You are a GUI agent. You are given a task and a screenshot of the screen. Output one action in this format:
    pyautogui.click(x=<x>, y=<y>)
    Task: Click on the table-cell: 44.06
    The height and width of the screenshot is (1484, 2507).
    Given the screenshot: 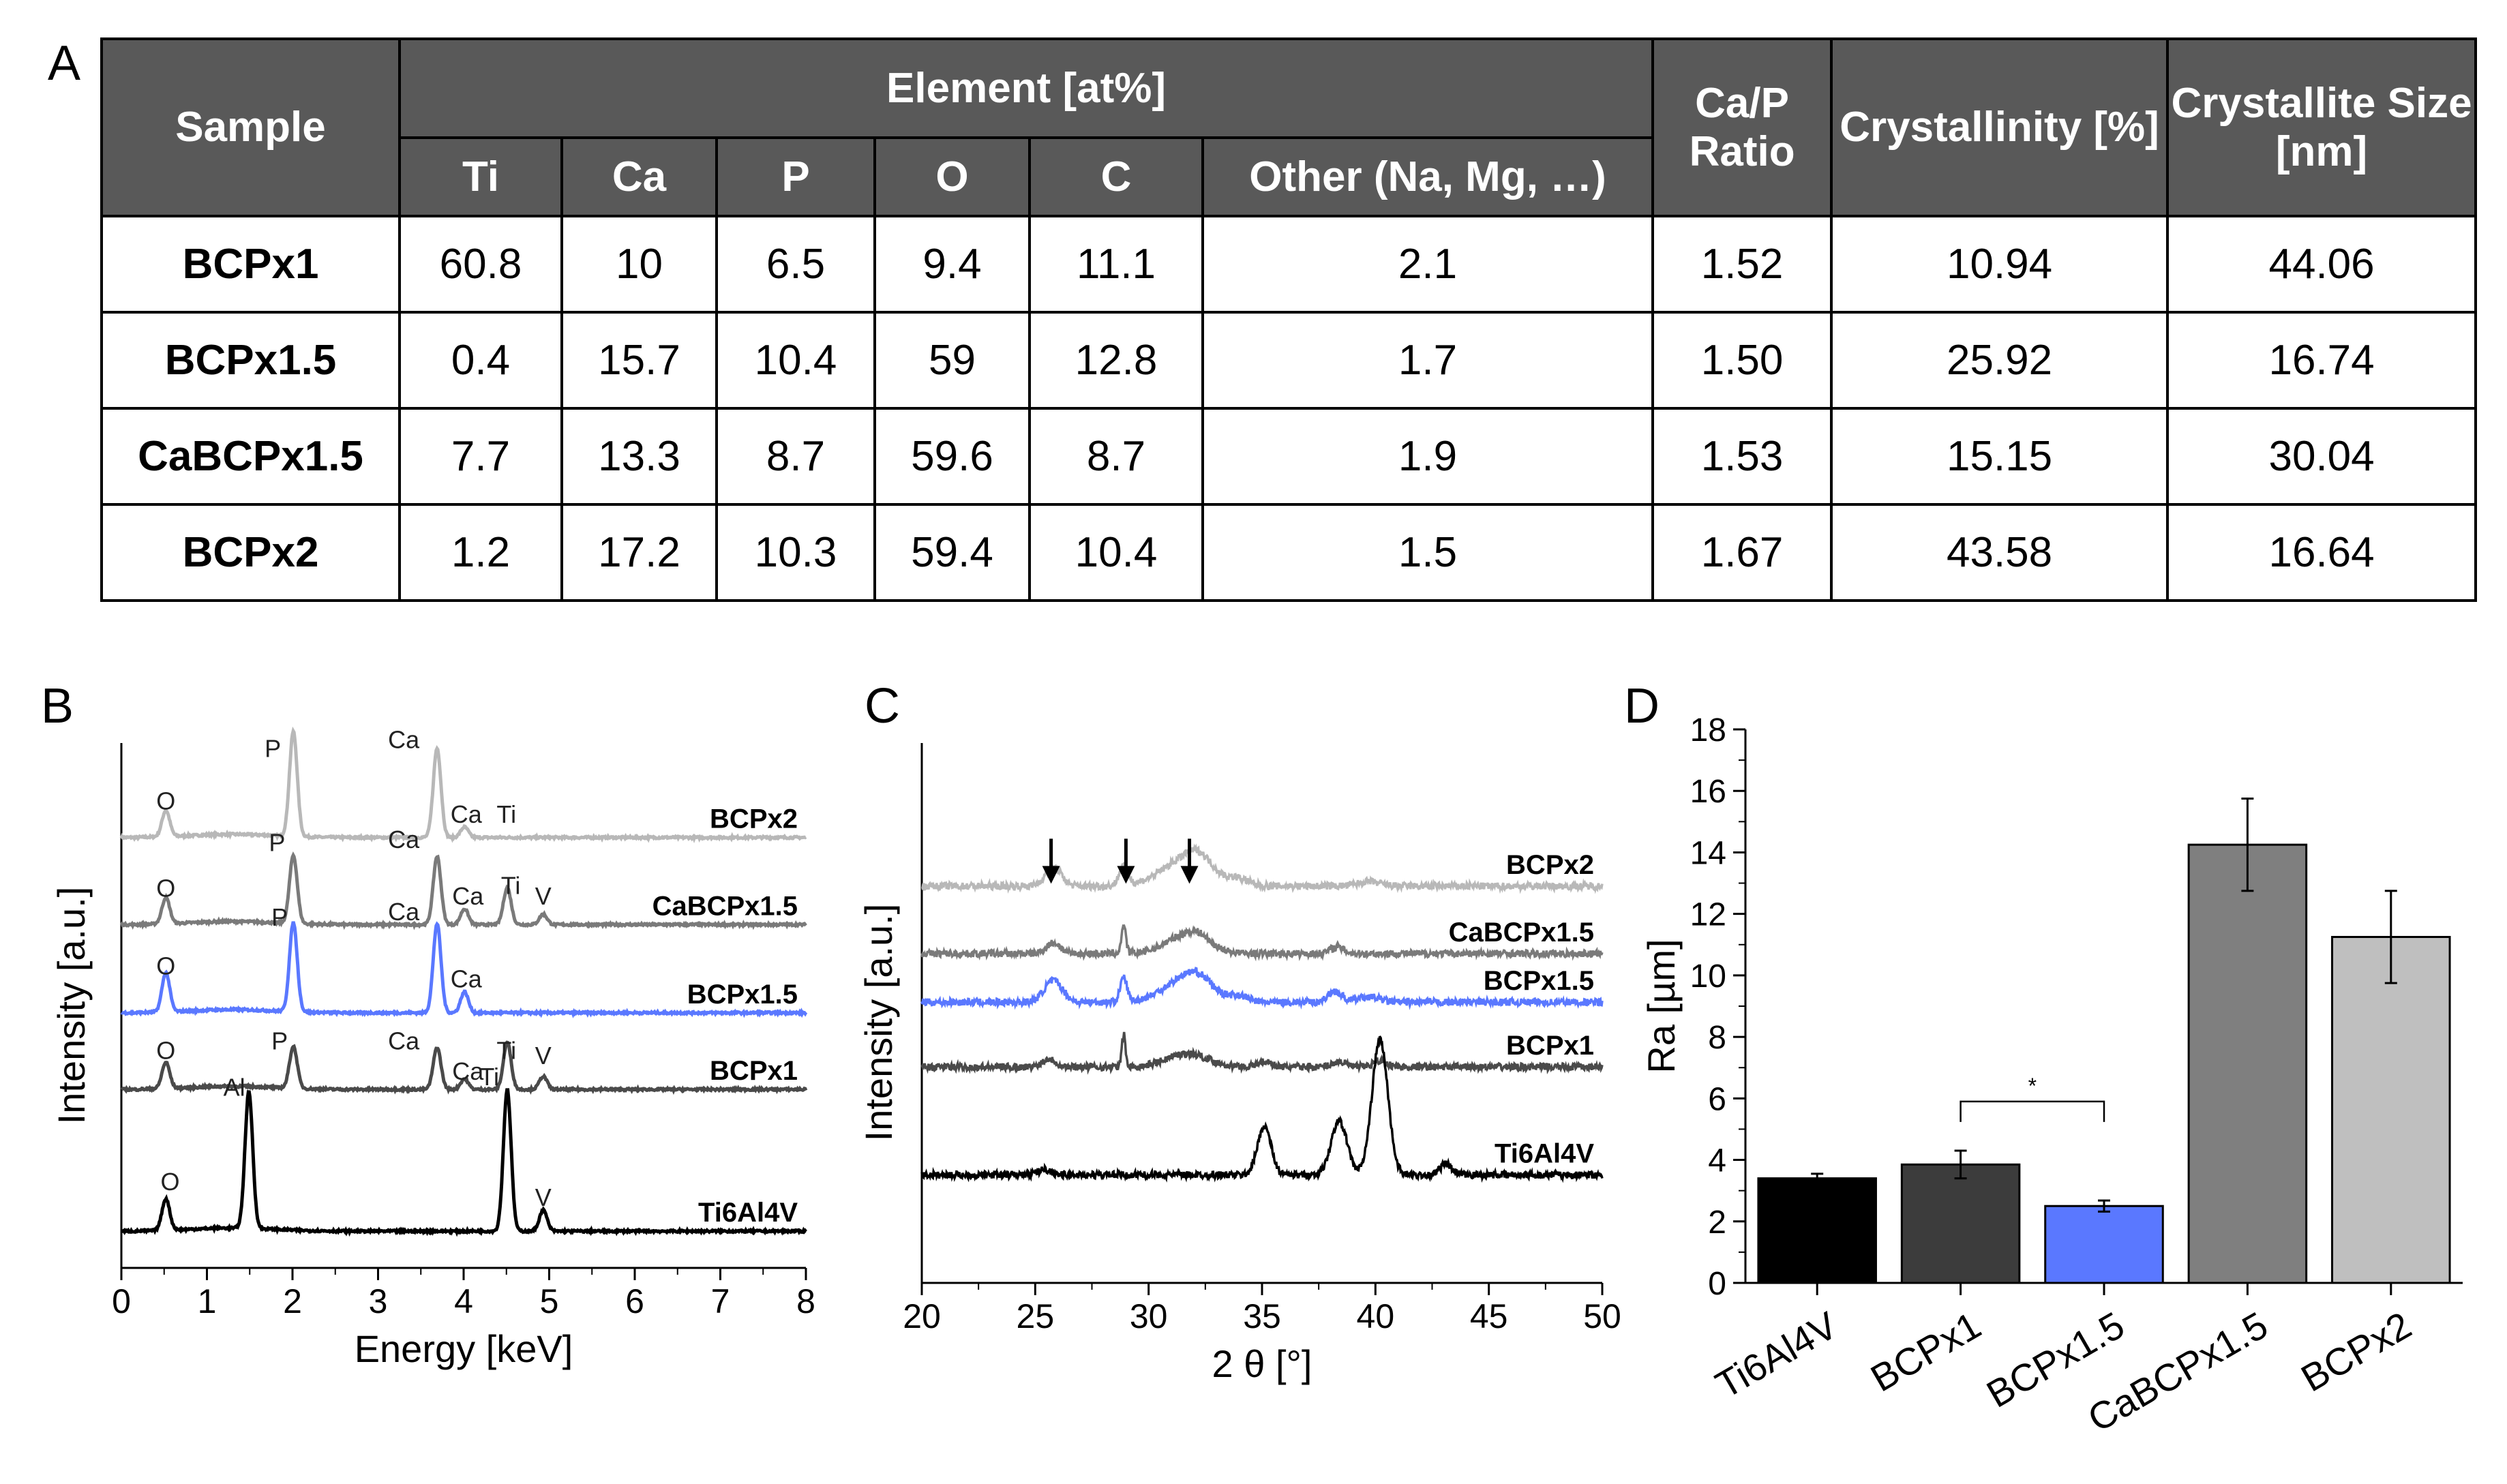 What is the action you would take?
    pyautogui.click(x=2322, y=264)
    